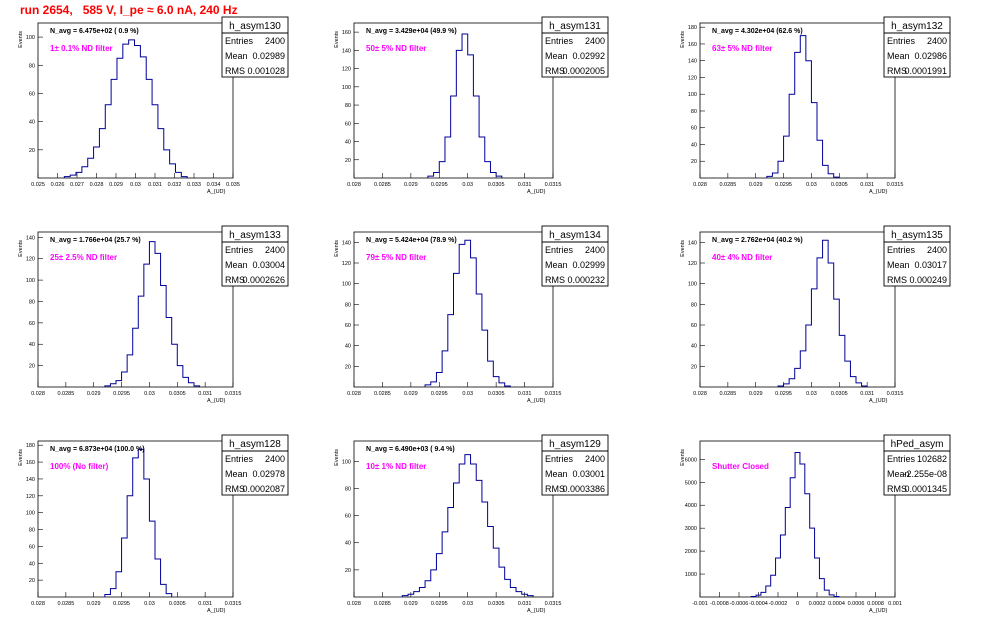  Describe the element at coordinates (588, 265) in the screenshot. I see `stats-mean-value: 0.02999` at that location.